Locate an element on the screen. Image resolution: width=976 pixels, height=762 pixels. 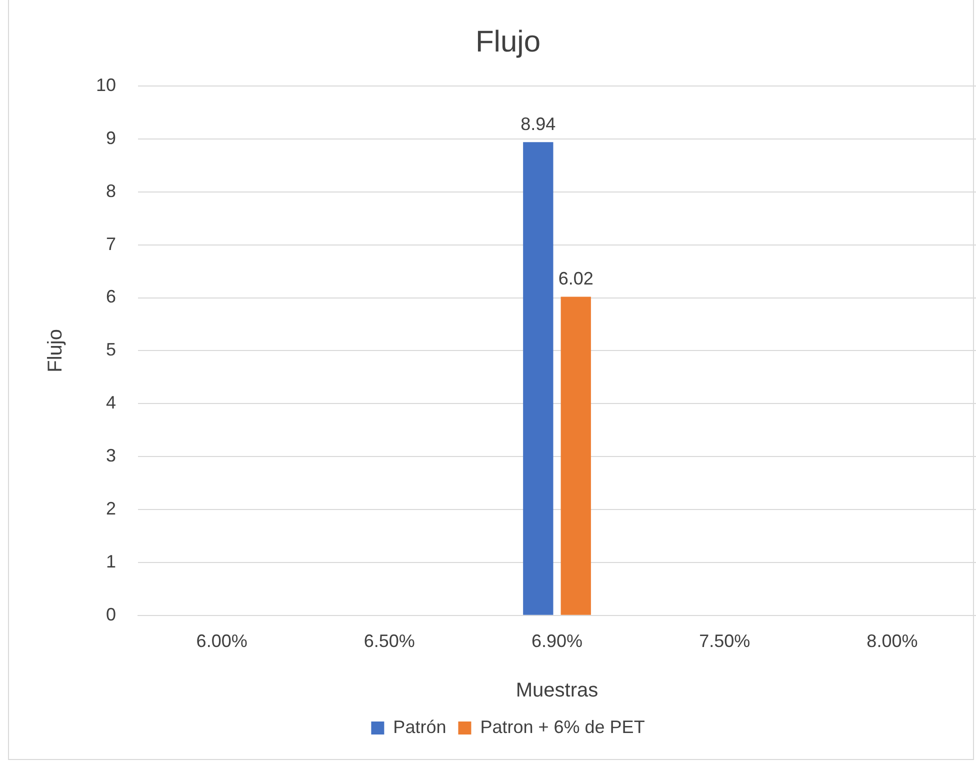
chart-title: Flujo is located at coordinates (508, 41).